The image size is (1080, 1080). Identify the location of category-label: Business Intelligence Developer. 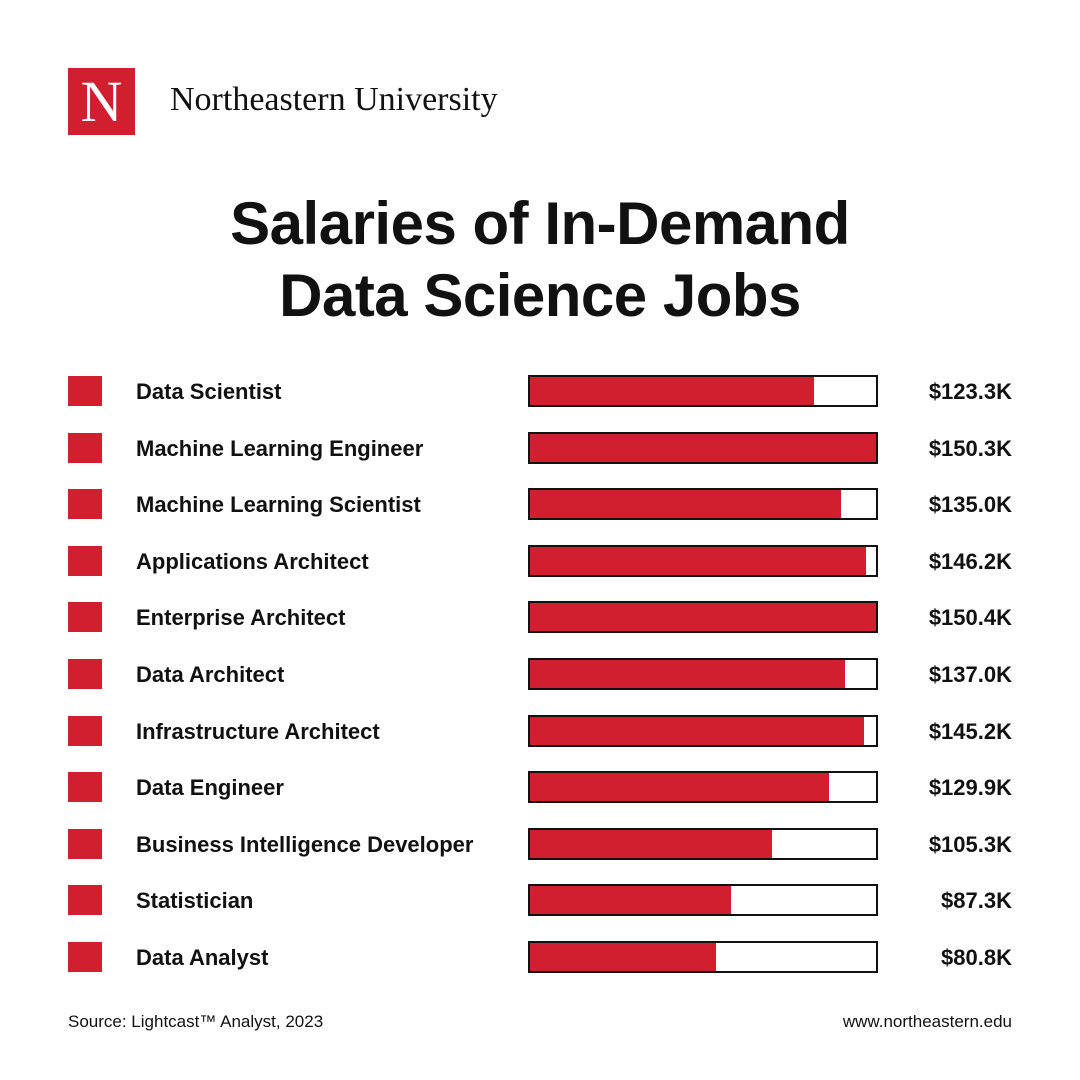
(305, 844).